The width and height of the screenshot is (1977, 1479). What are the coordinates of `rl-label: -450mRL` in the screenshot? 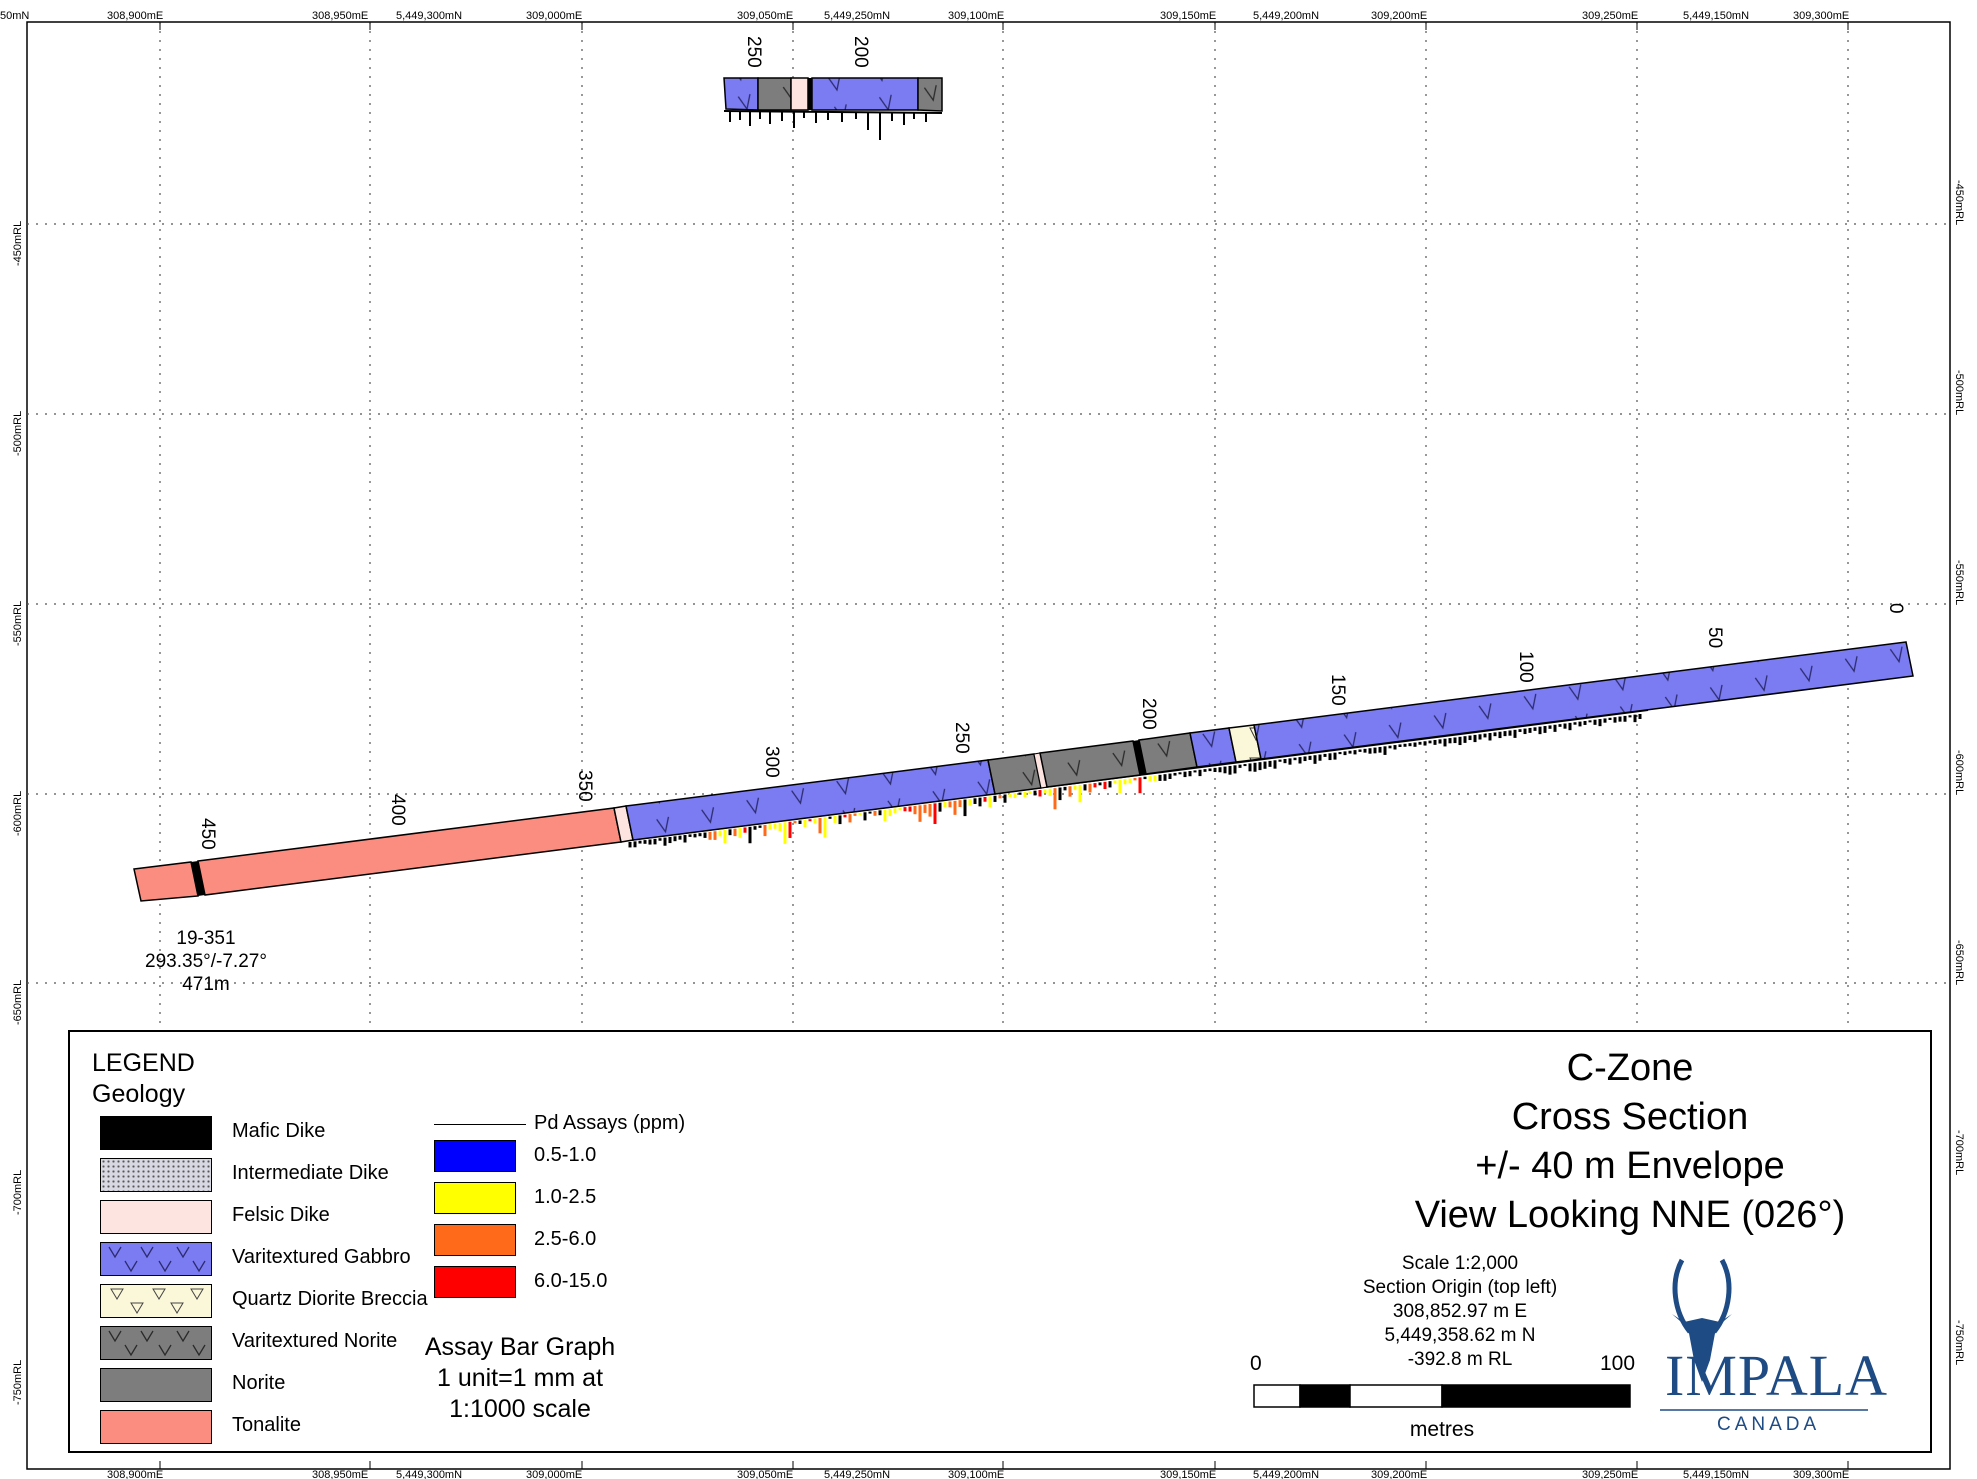 It's located at (1959, 202).